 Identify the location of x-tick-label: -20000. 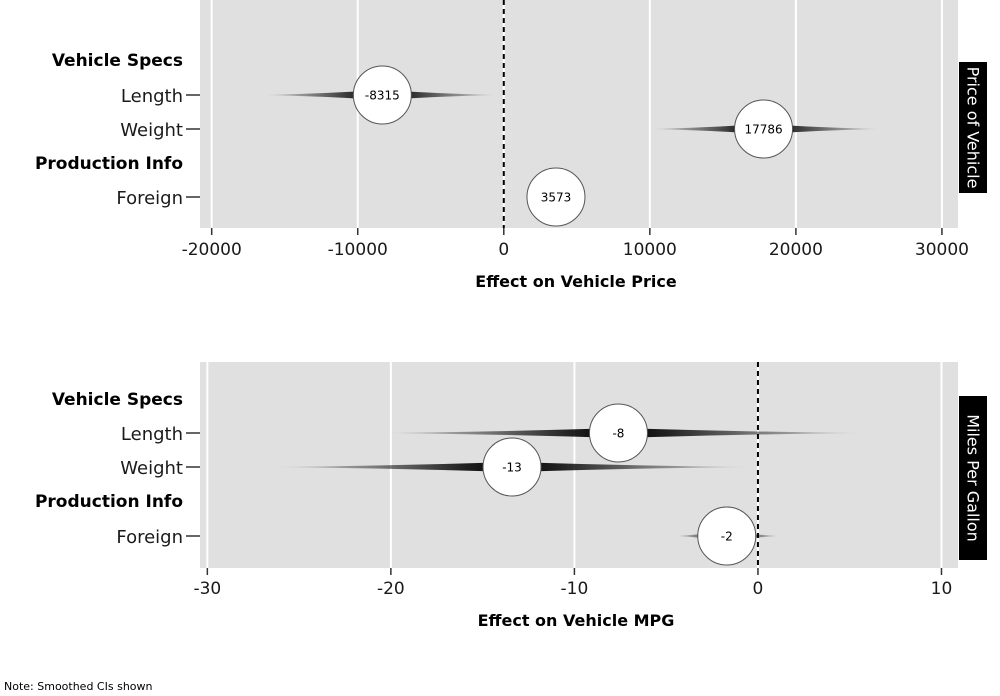
(212, 250).